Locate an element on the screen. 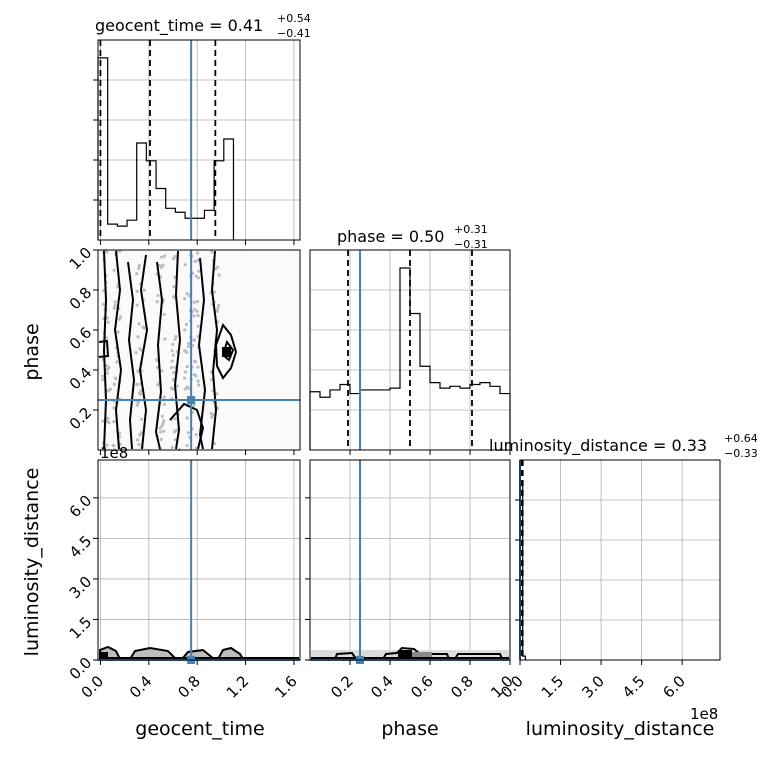  p20-xtick-label-3: 1.2 is located at coordinates (238, 687).